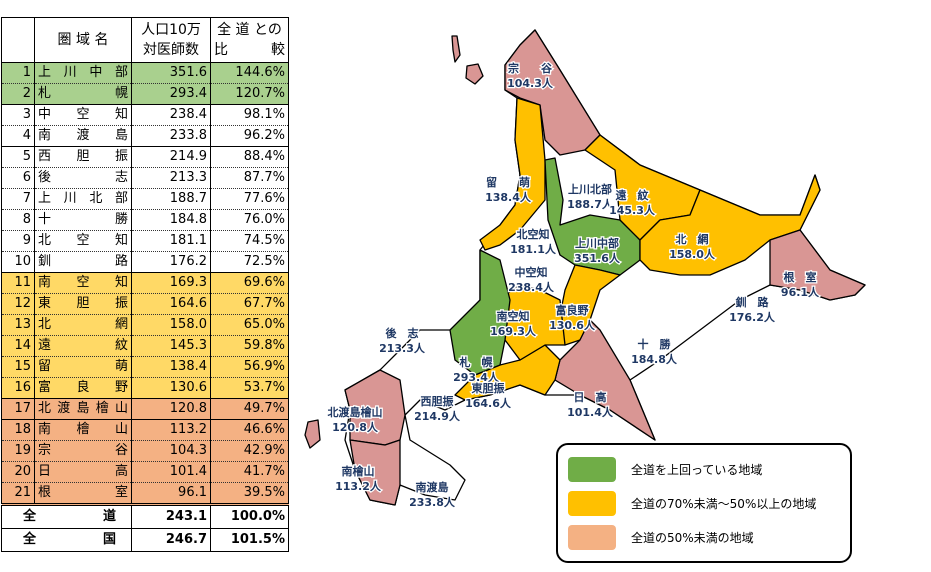 The width and height of the screenshot is (931, 572). What do you see at coordinates (355, 427) in the screenshot?
I see `map-label-value: 120.8人` at bounding box center [355, 427].